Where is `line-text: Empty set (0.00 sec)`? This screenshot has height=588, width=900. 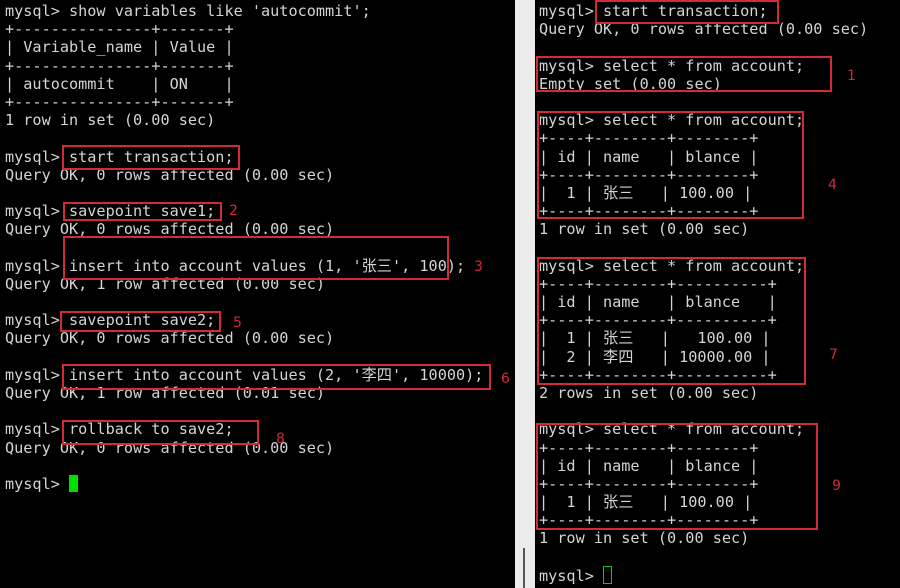
line-text: Empty set (0.00 sec) is located at coordinates (630, 83).